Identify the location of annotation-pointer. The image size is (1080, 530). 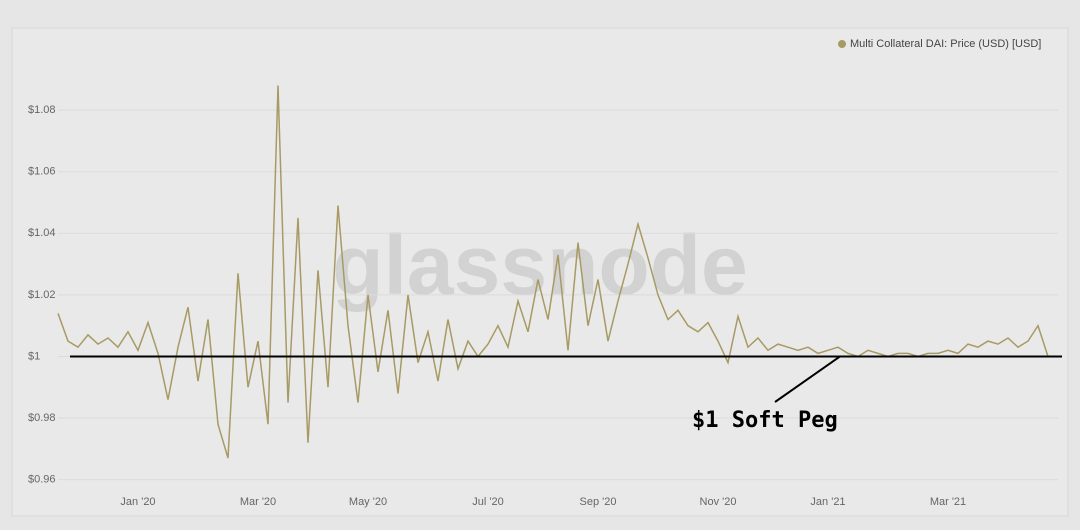
(807, 379).